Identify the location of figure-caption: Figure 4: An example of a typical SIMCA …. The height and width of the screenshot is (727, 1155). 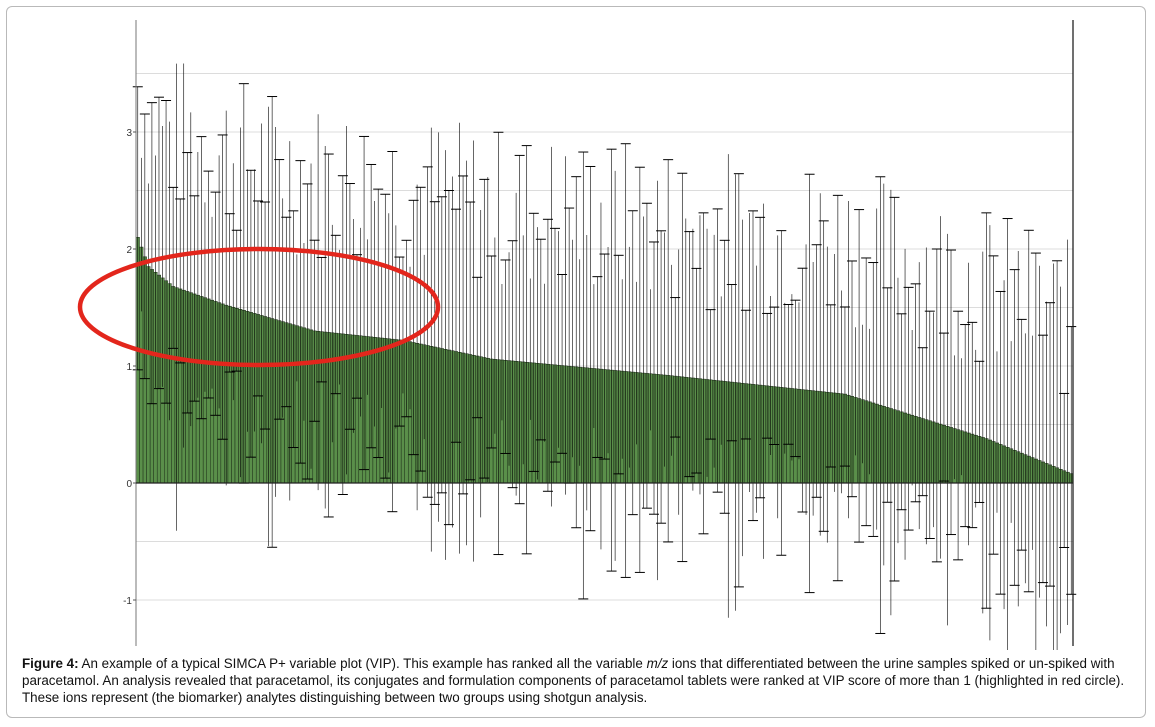
(579, 680).